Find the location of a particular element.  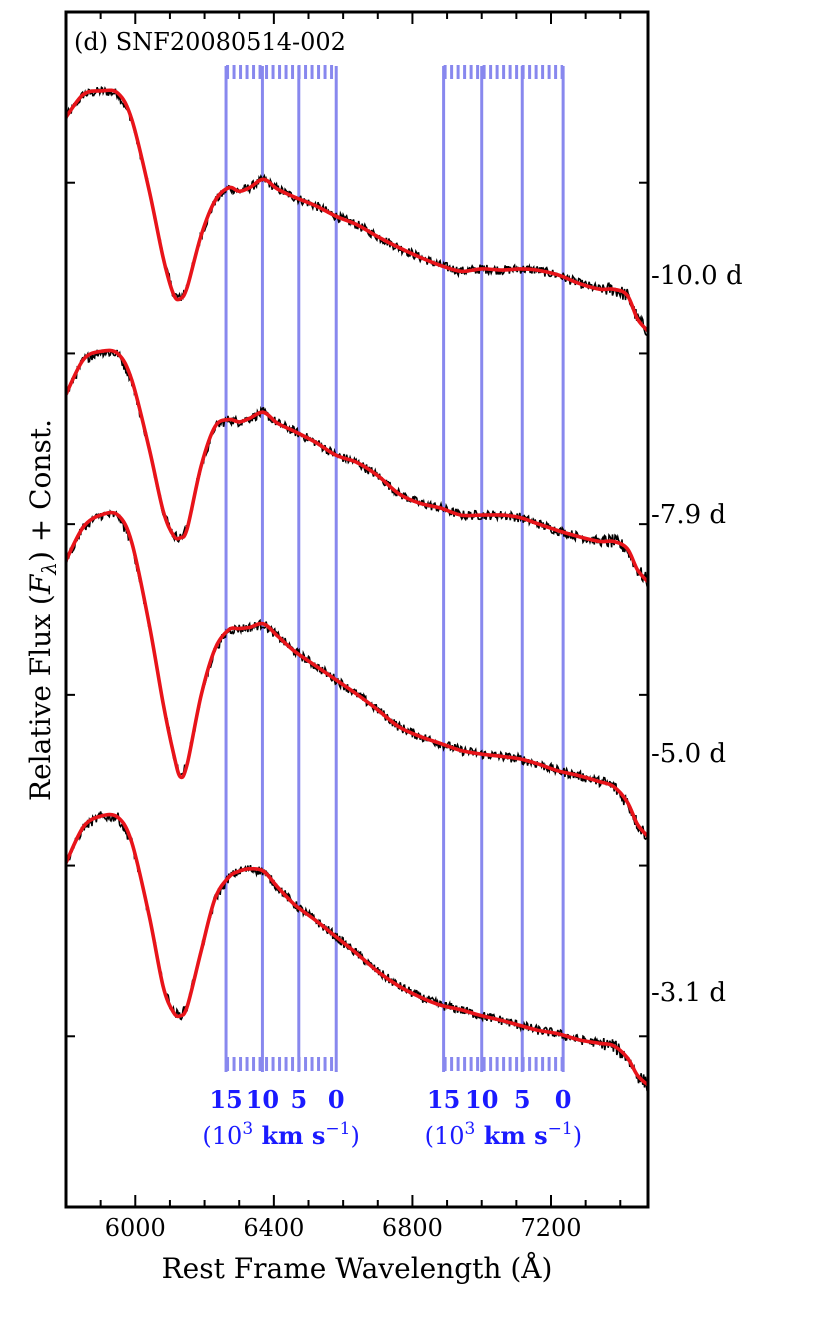

panel-title: (d) SNF20080514-002 is located at coordinates (210, 42).